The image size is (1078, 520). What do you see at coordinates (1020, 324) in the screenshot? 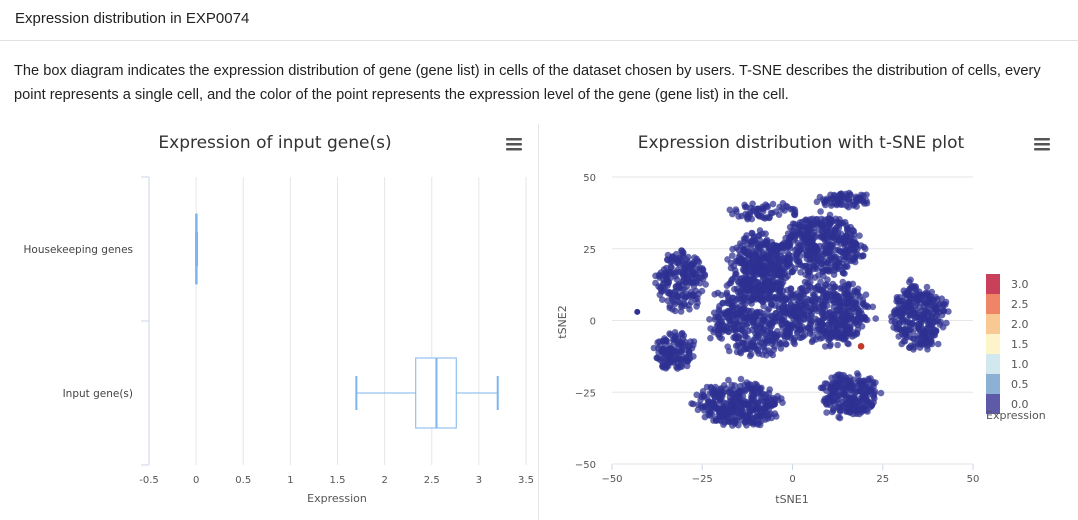
I see `legend-label: 2.0` at bounding box center [1020, 324].